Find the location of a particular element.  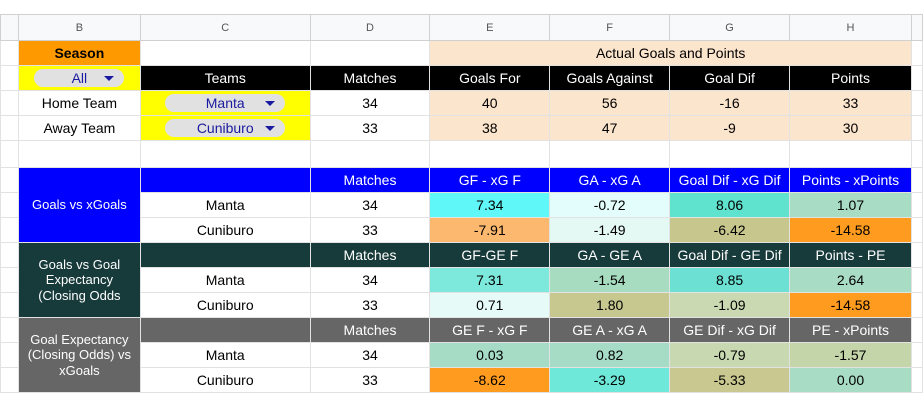

column-letter: E is located at coordinates (490, 27).